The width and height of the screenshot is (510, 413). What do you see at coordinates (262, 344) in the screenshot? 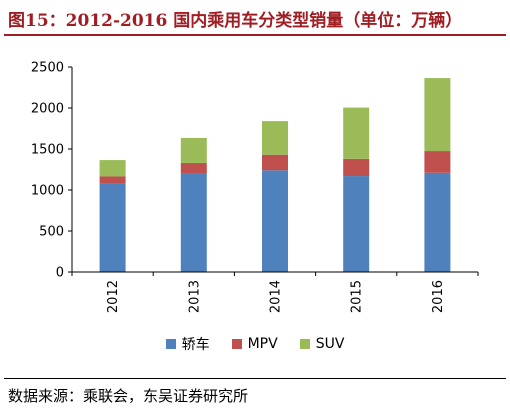
I see `legend-label-mpv: MPV` at bounding box center [262, 344].